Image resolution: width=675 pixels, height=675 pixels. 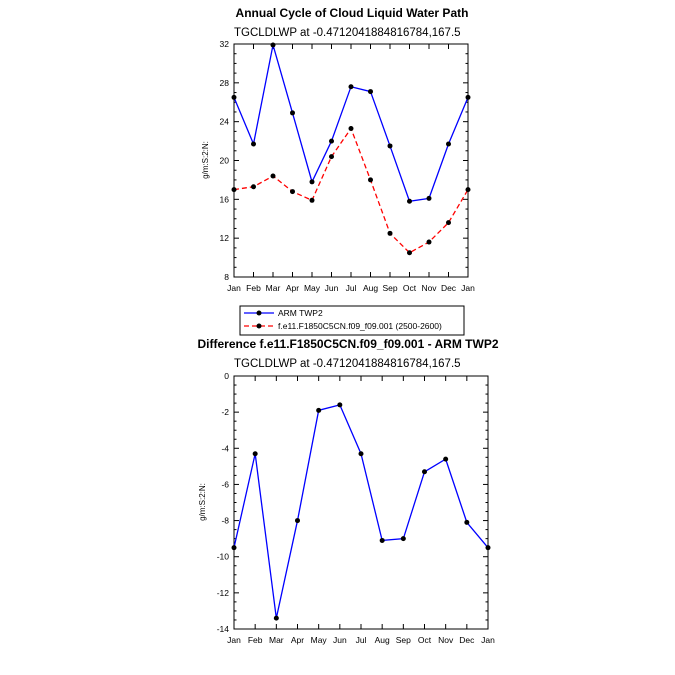 What do you see at coordinates (300, 313) in the screenshot?
I see `legend-label-arm: ARM TWP2` at bounding box center [300, 313].